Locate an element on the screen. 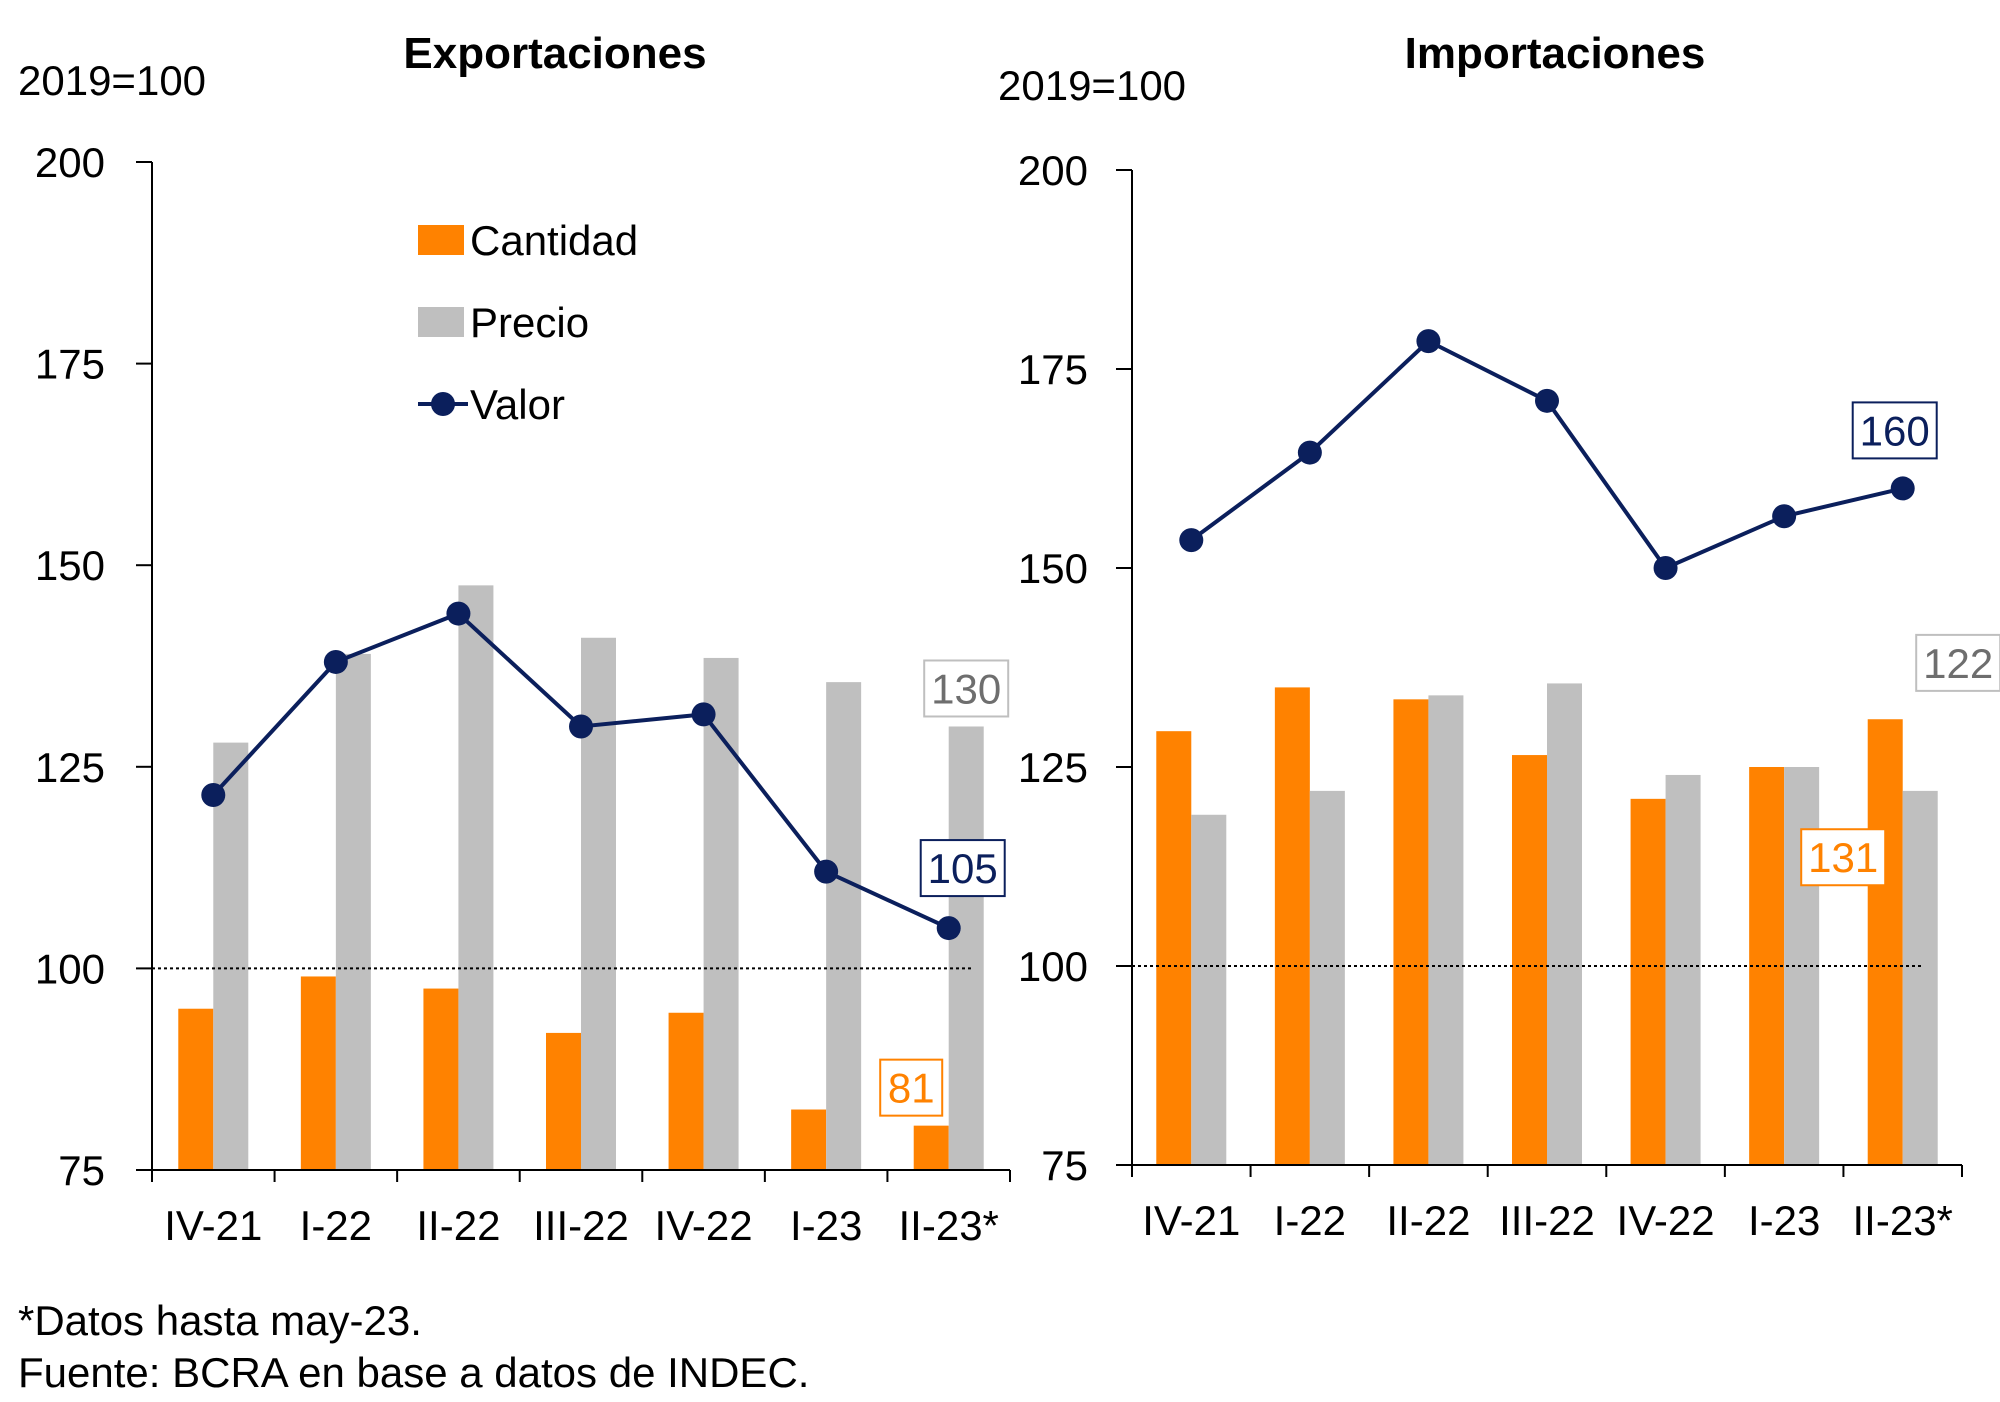  chart1-y-tick-label-100: 100 is located at coordinates (70, 968).